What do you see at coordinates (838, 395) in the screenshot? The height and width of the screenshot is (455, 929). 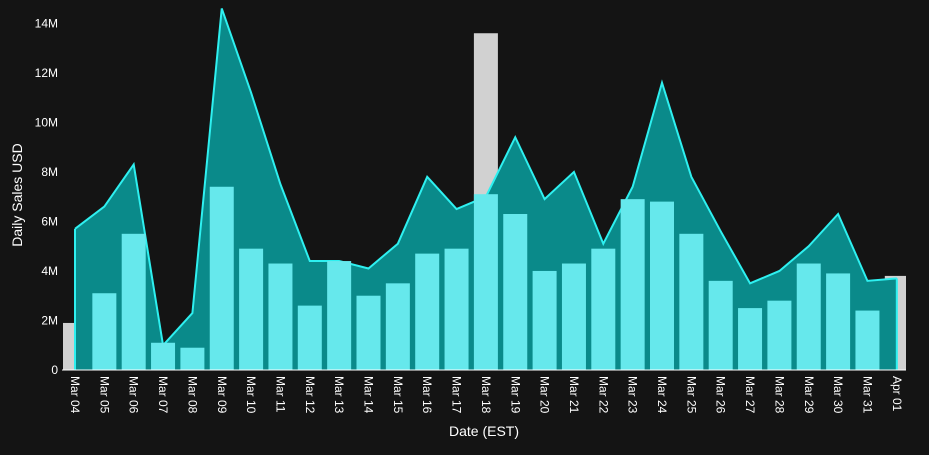 I see `x-tick-label: Mar 30` at bounding box center [838, 395].